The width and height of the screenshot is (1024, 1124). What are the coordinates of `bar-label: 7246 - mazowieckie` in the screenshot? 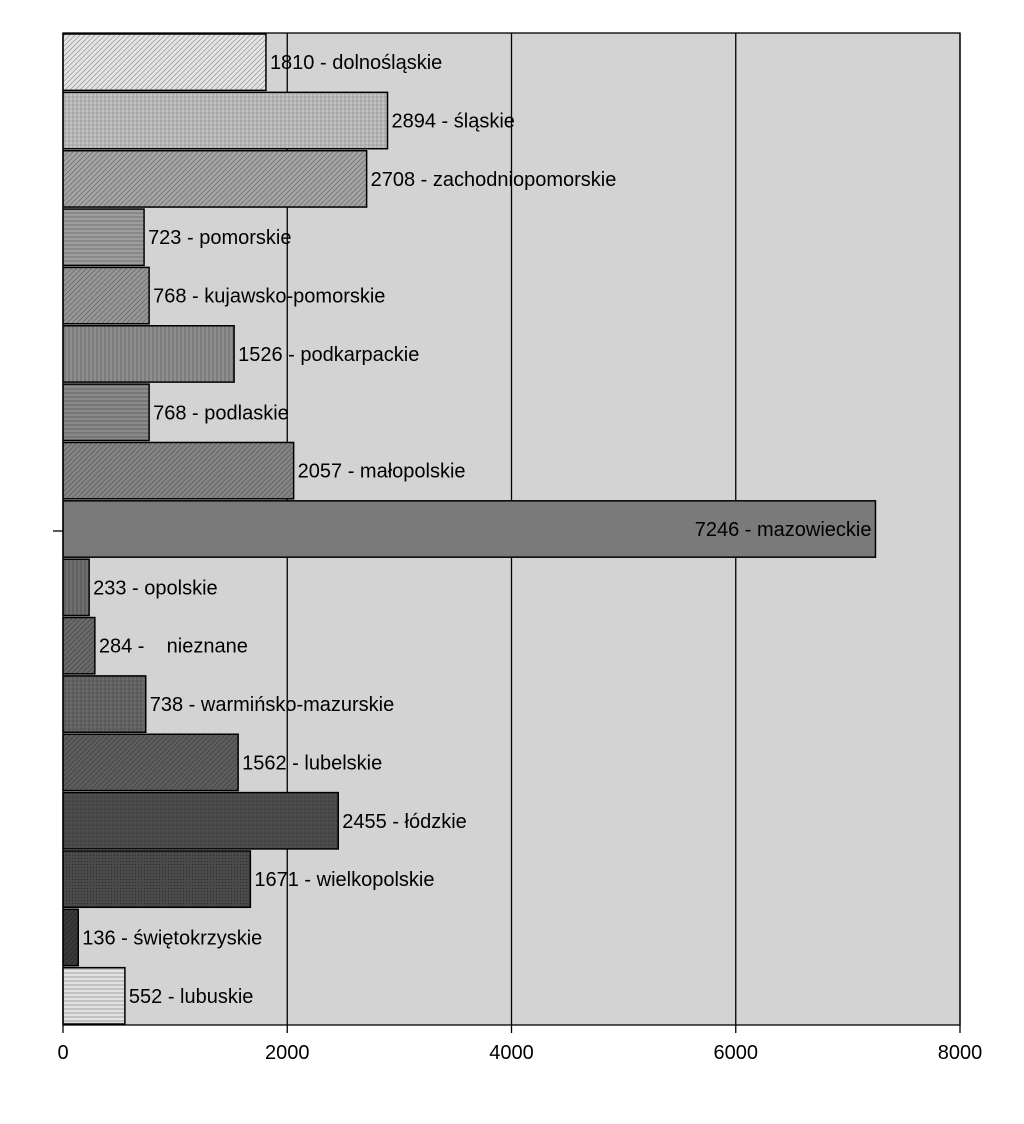 It's located at (783, 530).